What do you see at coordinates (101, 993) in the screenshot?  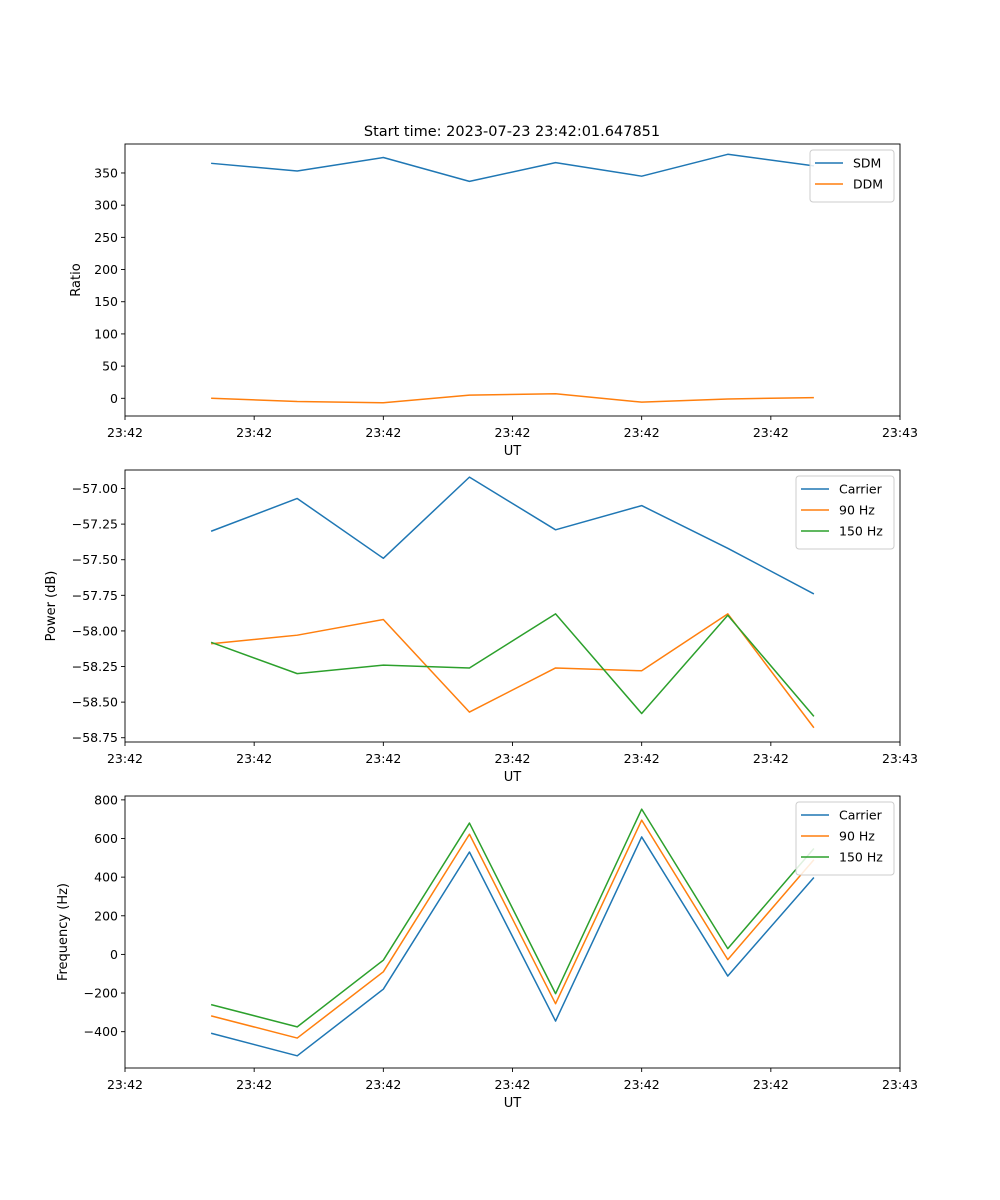 I see `y-tick-label: −200` at bounding box center [101, 993].